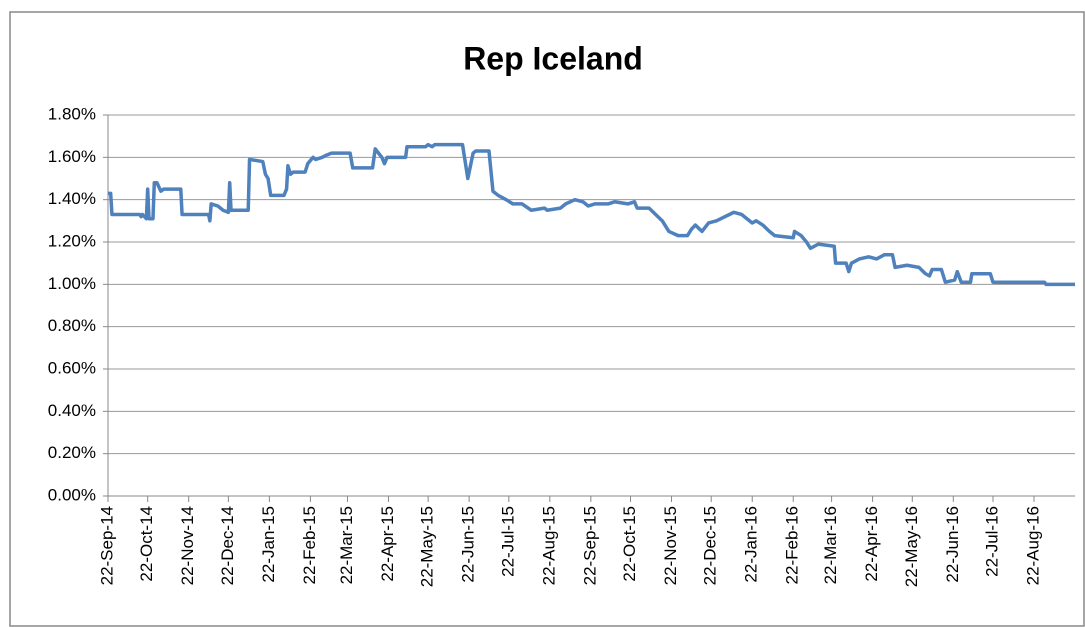 The width and height of the screenshot is (1085, 627). I want to click on y-tick-label: 0.80%, so click(72, 325).